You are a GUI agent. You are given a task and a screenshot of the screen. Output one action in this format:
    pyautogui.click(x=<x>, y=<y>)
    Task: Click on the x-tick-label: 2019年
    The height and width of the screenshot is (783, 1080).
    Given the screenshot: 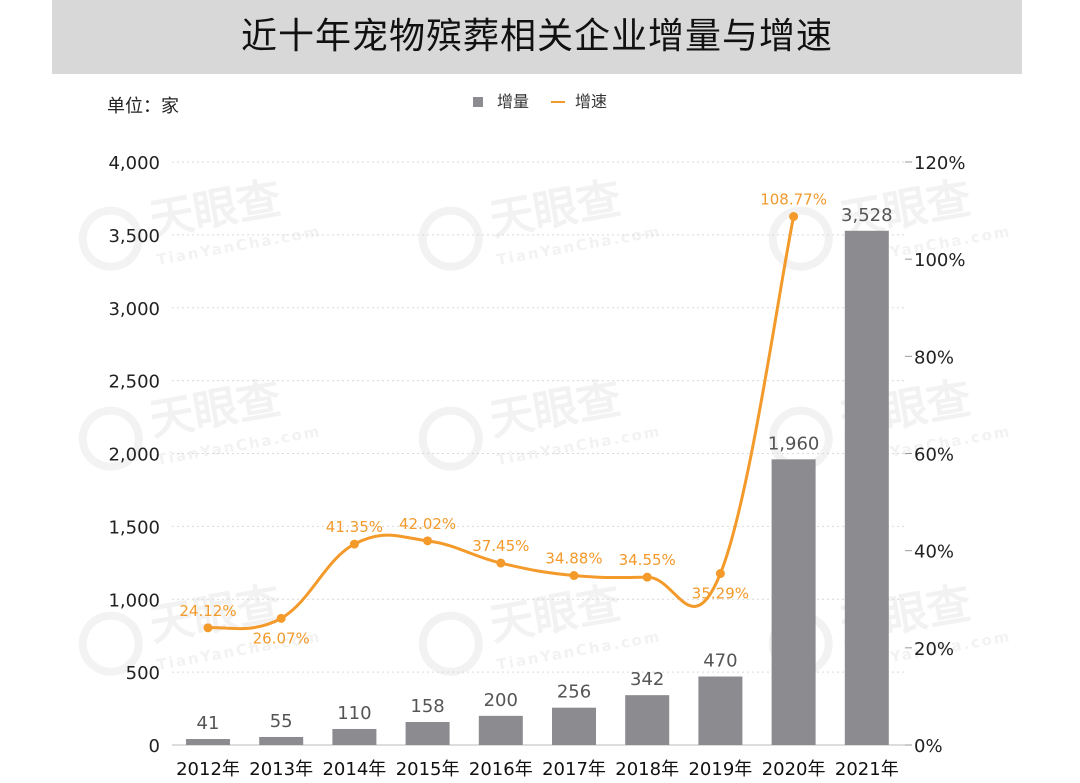 What is the action you would take?
    pyautogui.click(x=720, y=769)
    